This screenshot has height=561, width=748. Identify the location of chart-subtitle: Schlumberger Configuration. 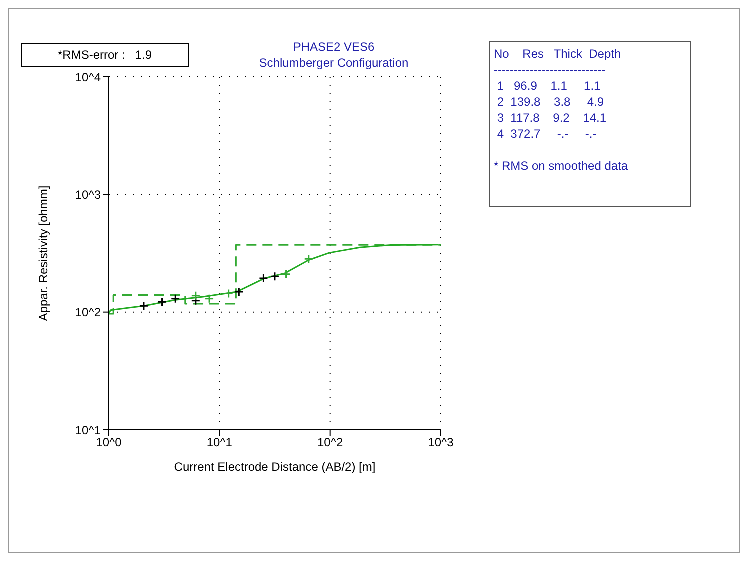
(334, 63).